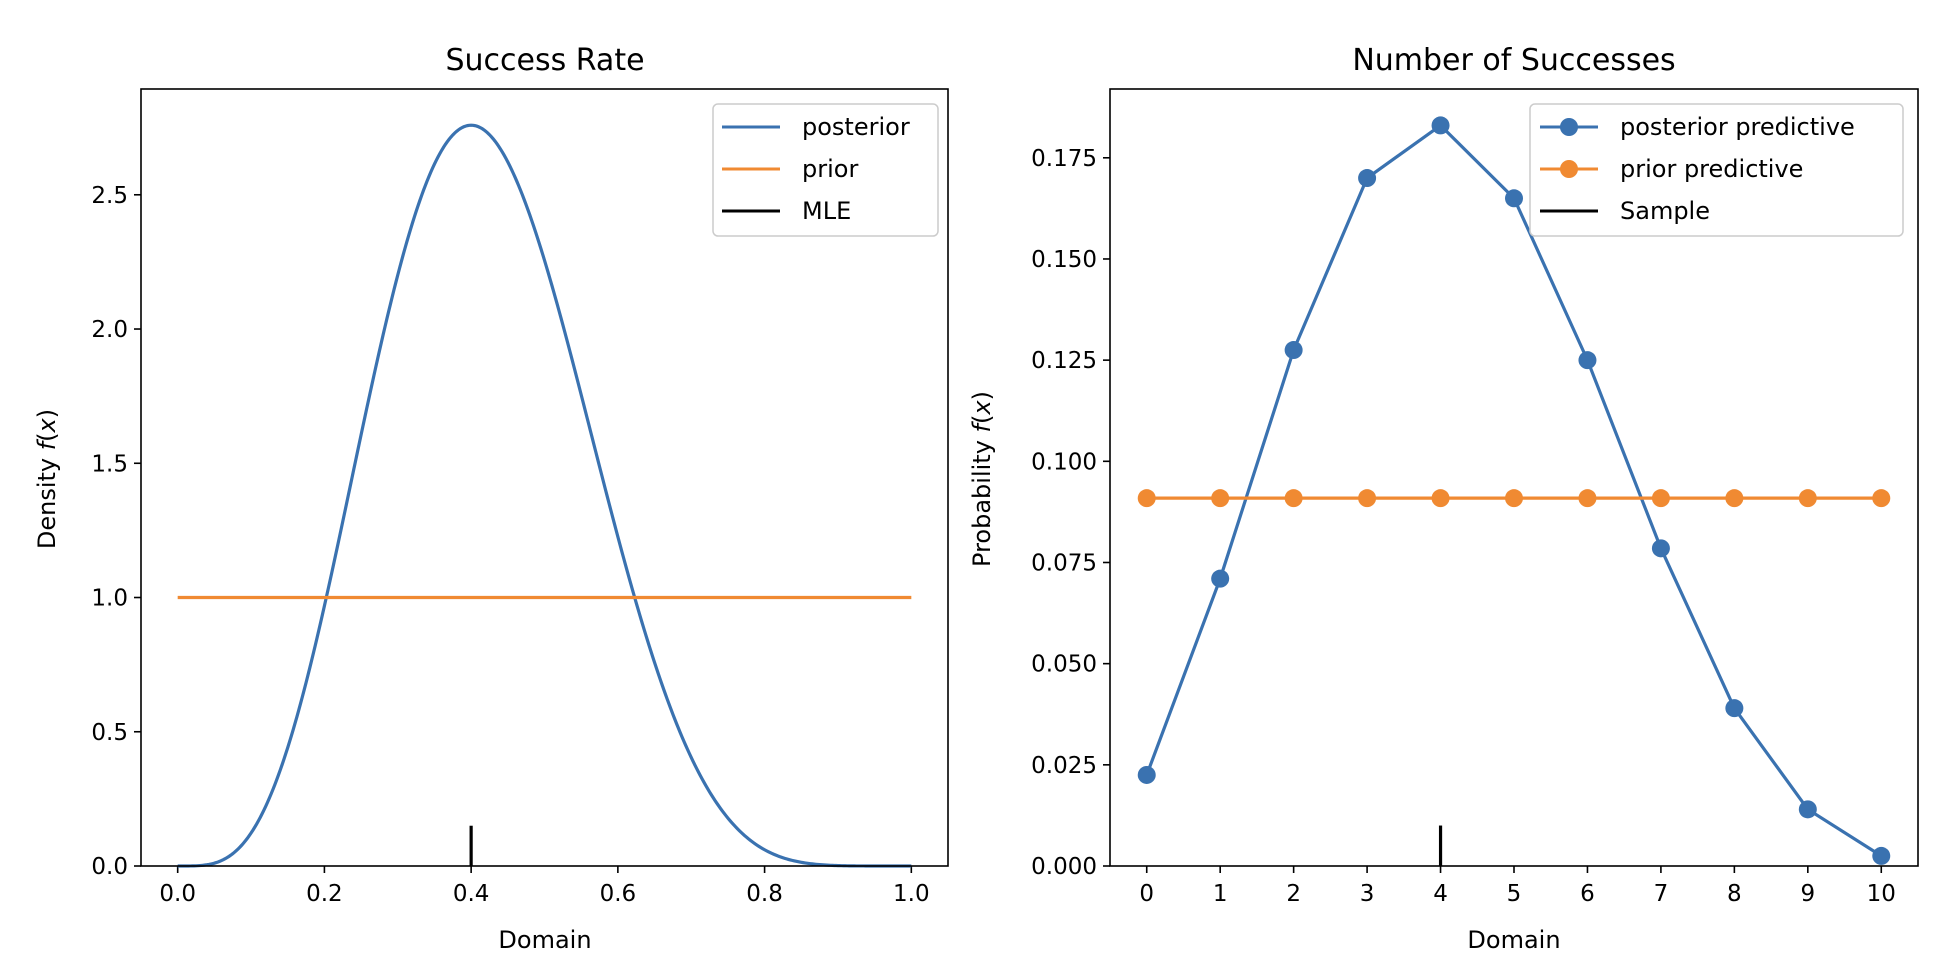 The height and width of the screenshot is (966, 1956). I want to click on y-axis-label: Probability f(x), so click(982, 479).